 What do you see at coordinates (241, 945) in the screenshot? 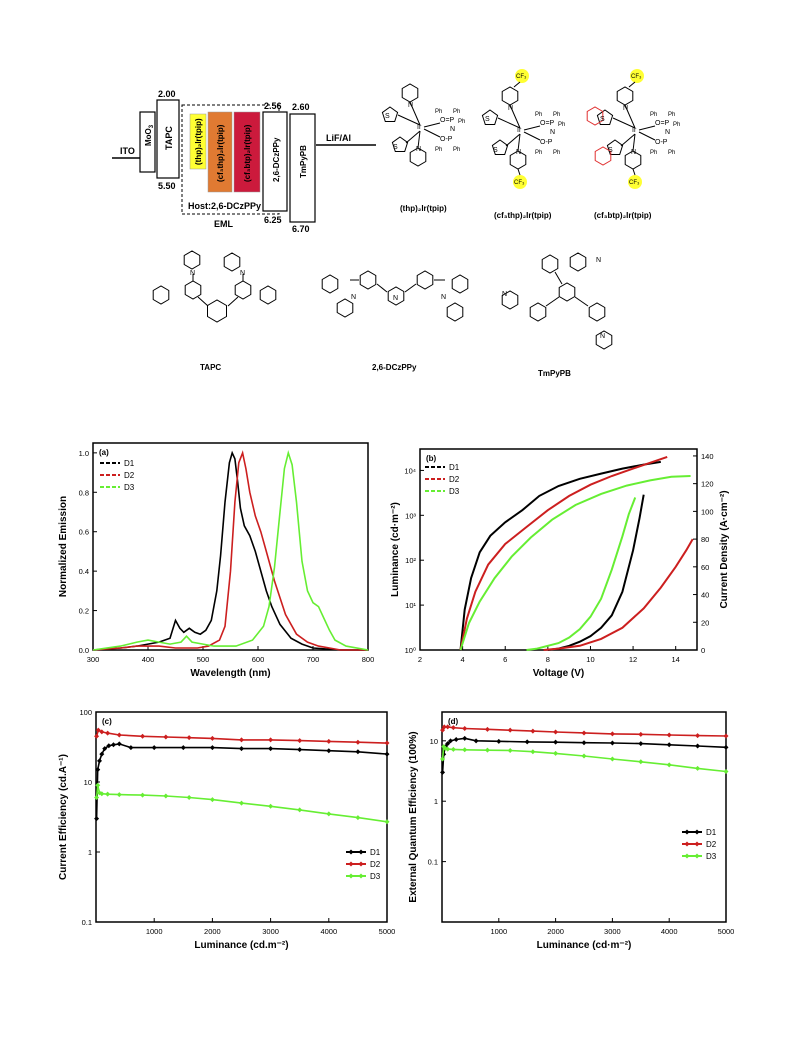
I see `x-axis-label: Luminance (cd.m⁻²)` at bounding box center [241, 945].